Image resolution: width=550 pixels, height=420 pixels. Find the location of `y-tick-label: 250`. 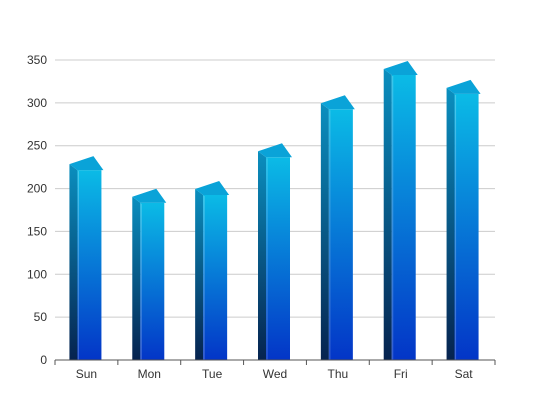

y-tick-label: 250 is located at coordinates (37, 146).